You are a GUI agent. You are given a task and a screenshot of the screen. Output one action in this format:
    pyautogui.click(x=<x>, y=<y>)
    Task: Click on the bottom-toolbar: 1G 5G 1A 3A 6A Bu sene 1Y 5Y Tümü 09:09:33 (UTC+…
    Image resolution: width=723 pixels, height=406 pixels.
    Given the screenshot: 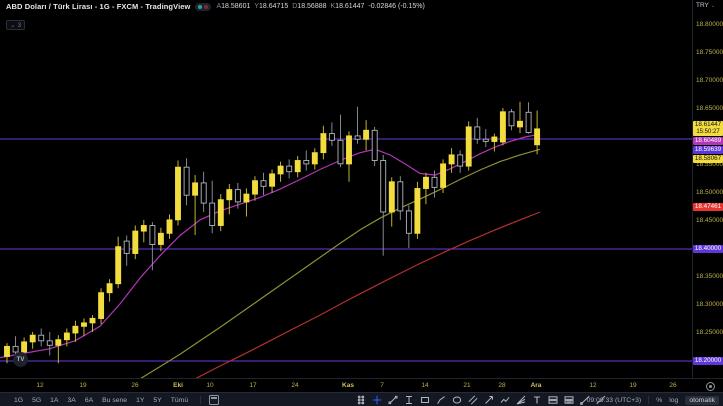 What is the action you would take?
    pyautogui.click(x=361, y=399)
    